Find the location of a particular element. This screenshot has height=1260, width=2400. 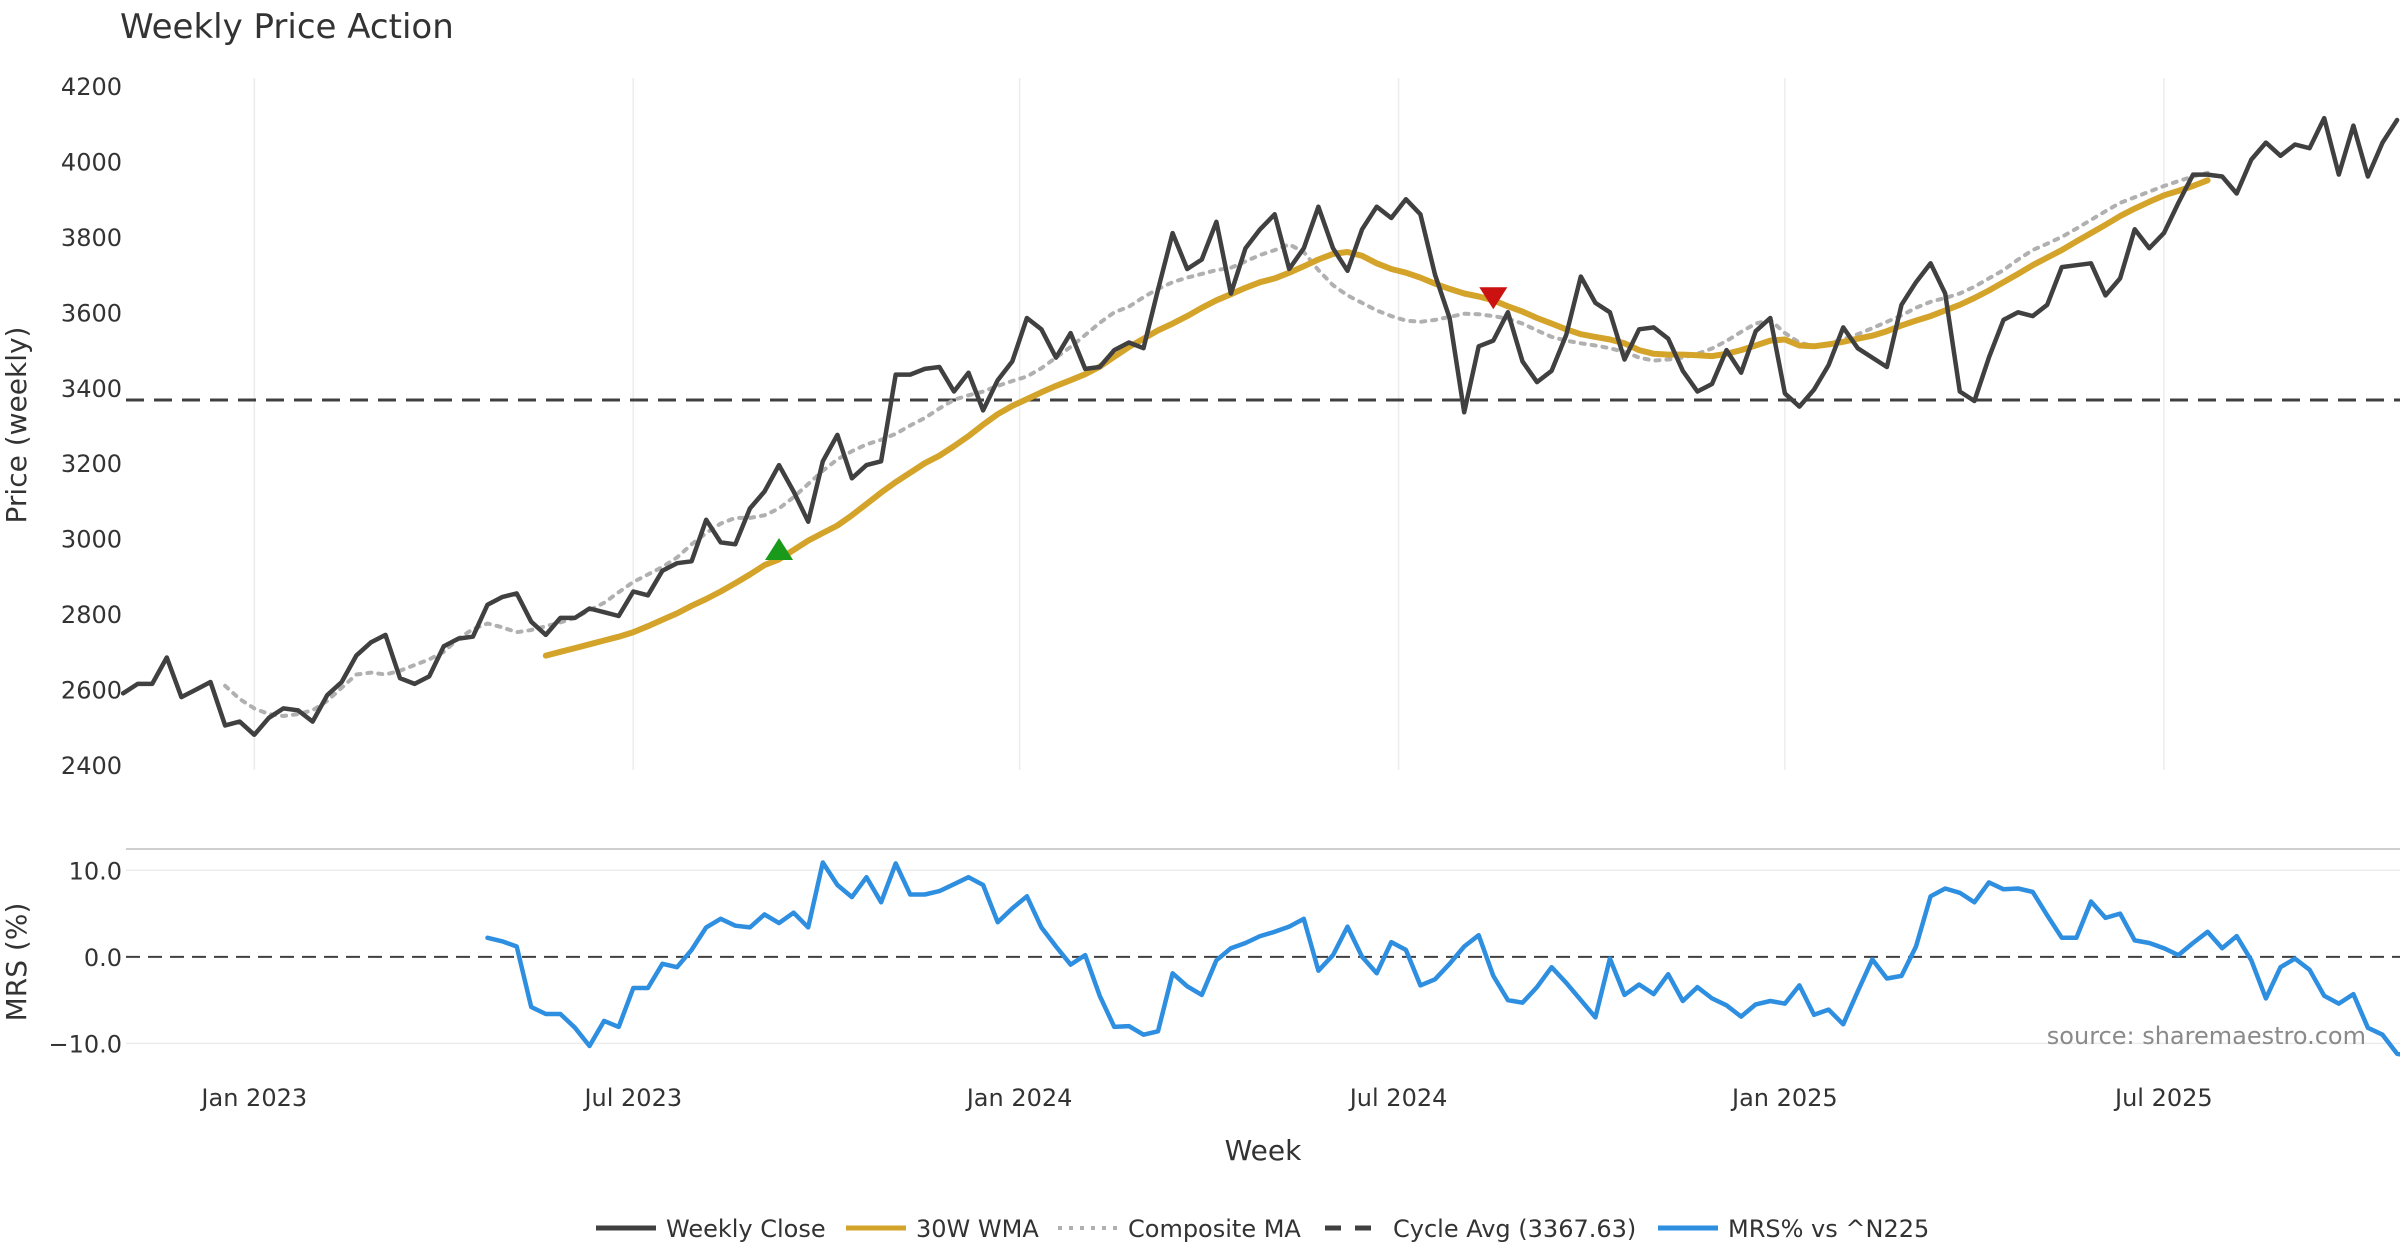

sell-signal-marker is located at coordinates (1493, 298).